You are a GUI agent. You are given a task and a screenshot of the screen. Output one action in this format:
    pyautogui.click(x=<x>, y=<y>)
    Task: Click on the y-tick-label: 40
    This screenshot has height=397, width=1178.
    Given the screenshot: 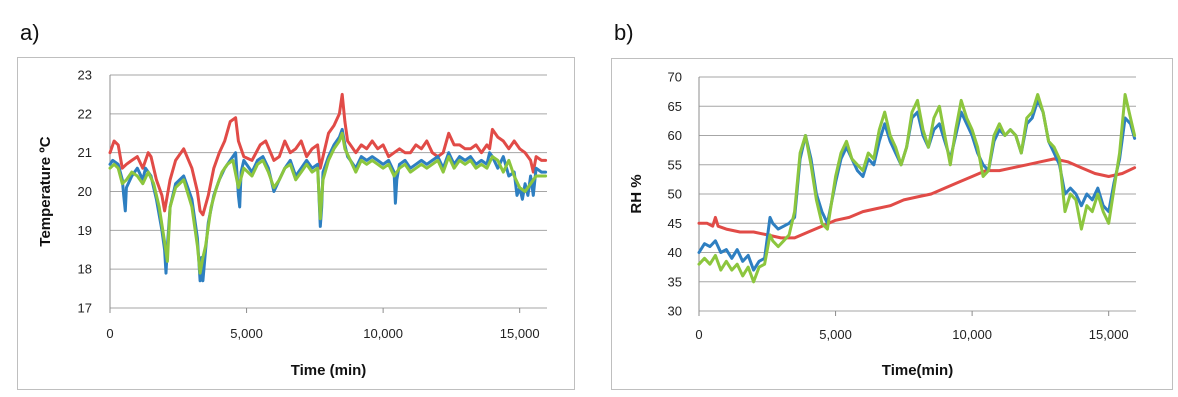 What is the action you would take?
    pyautogui.click(x=675, y=252)
    